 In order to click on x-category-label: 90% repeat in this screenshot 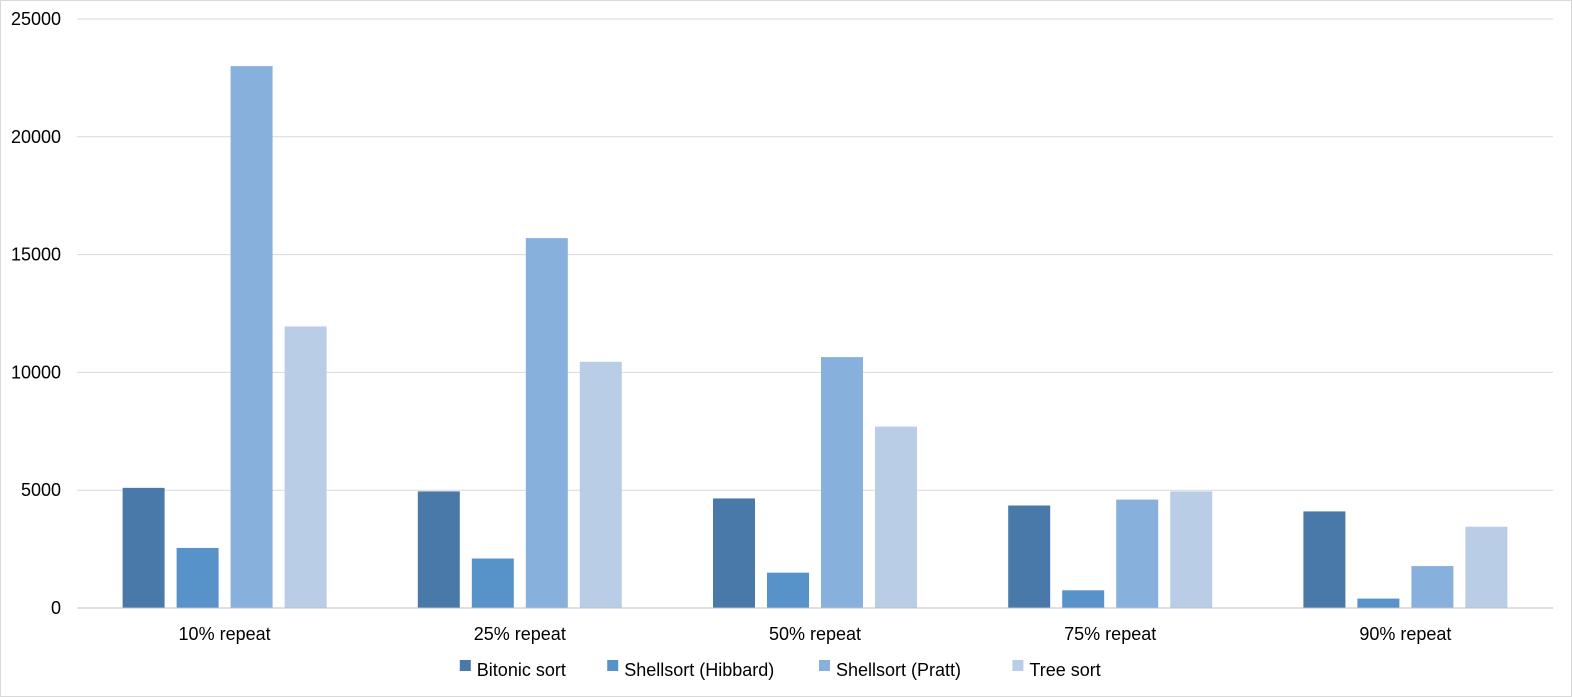, I will do `click(1405, 634)`.